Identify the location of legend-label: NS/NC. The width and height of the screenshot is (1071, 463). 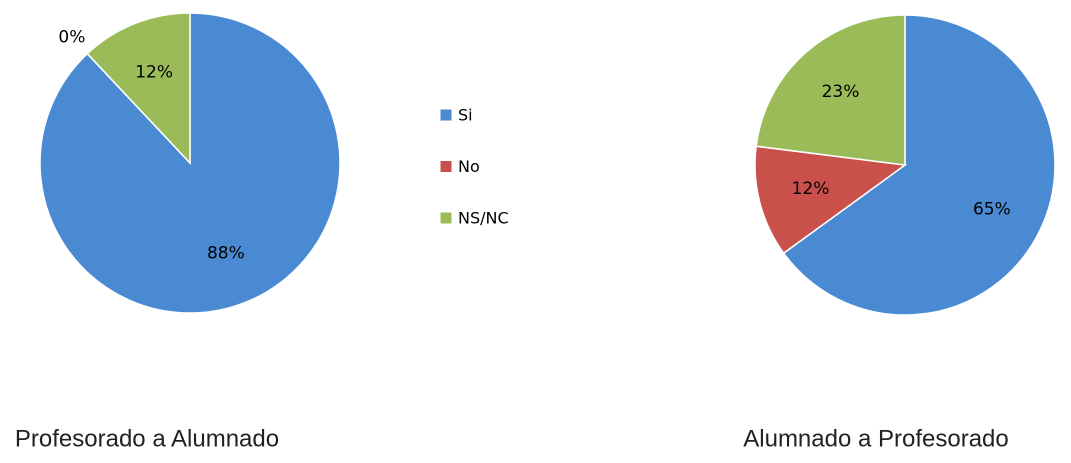
(483, 218).